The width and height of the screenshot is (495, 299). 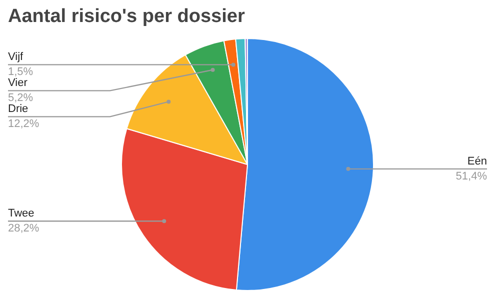 I want to click on data-label: 5,2%, so click(x=21, y=98).